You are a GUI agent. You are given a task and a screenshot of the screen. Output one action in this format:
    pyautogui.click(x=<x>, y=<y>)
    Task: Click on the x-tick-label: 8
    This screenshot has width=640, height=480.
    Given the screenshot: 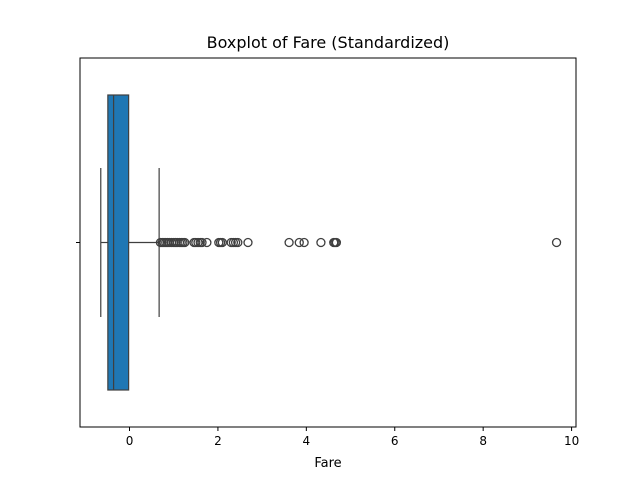 What is the action you would take?
    pyautogui.click(x=483, y=441)
    